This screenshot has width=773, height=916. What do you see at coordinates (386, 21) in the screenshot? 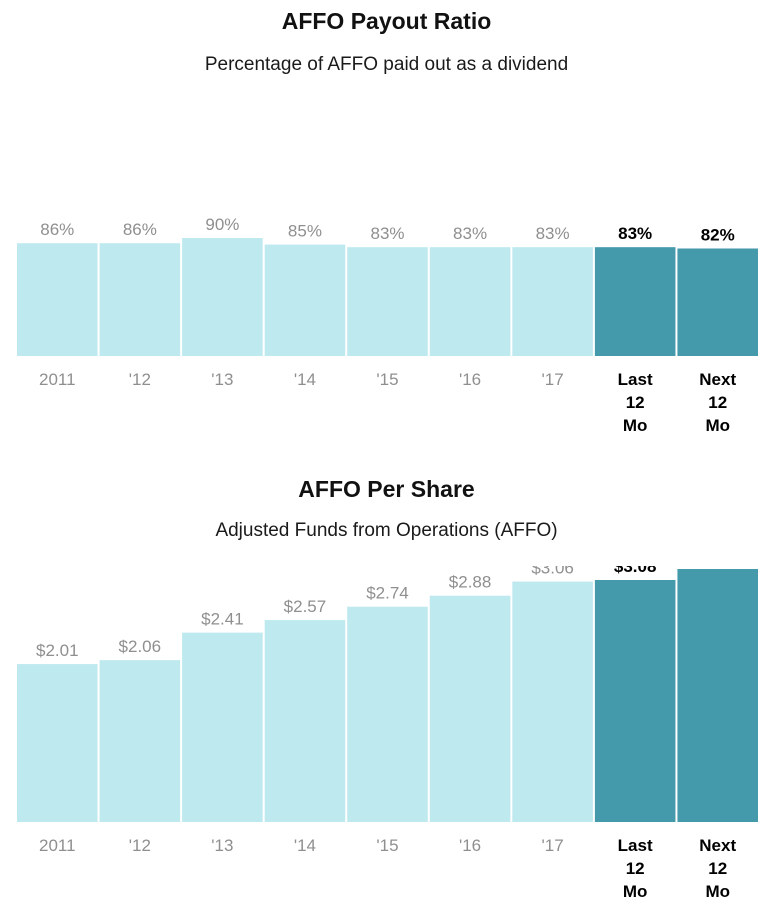
I see `chart-title: AFFO Payout Ratio` at bounding box center [386, 21].